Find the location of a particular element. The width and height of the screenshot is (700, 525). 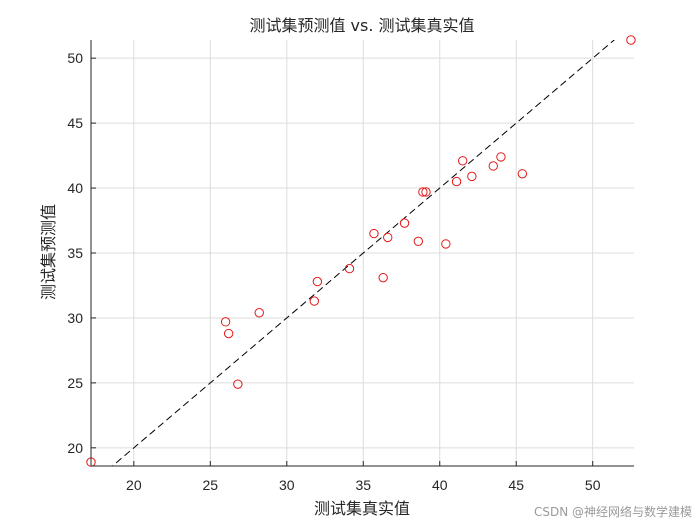

watermark: CSDN @神经网络与数学建模 is located at coordinates (612, 512).